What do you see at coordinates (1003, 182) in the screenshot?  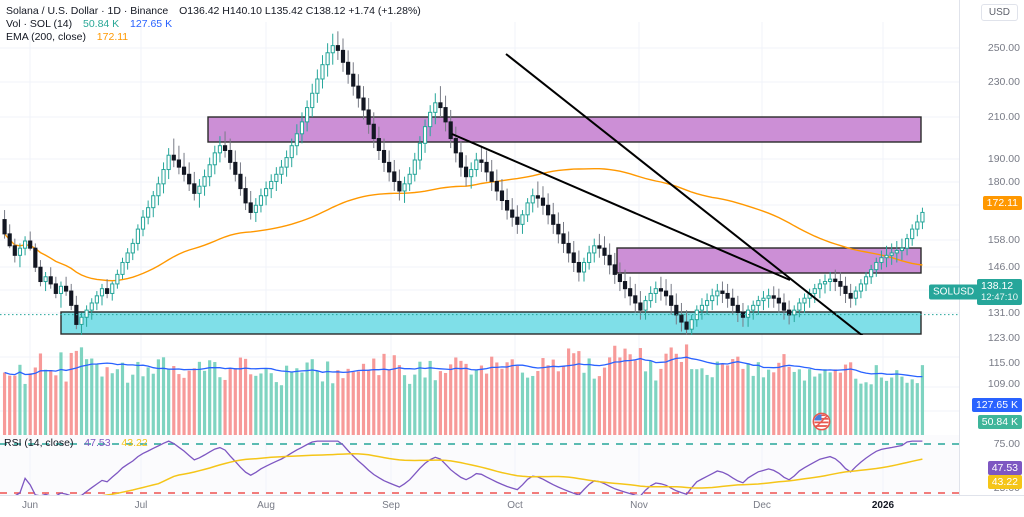 I see `price-tick-4: 180.00` at bounding box center [1003, 182].